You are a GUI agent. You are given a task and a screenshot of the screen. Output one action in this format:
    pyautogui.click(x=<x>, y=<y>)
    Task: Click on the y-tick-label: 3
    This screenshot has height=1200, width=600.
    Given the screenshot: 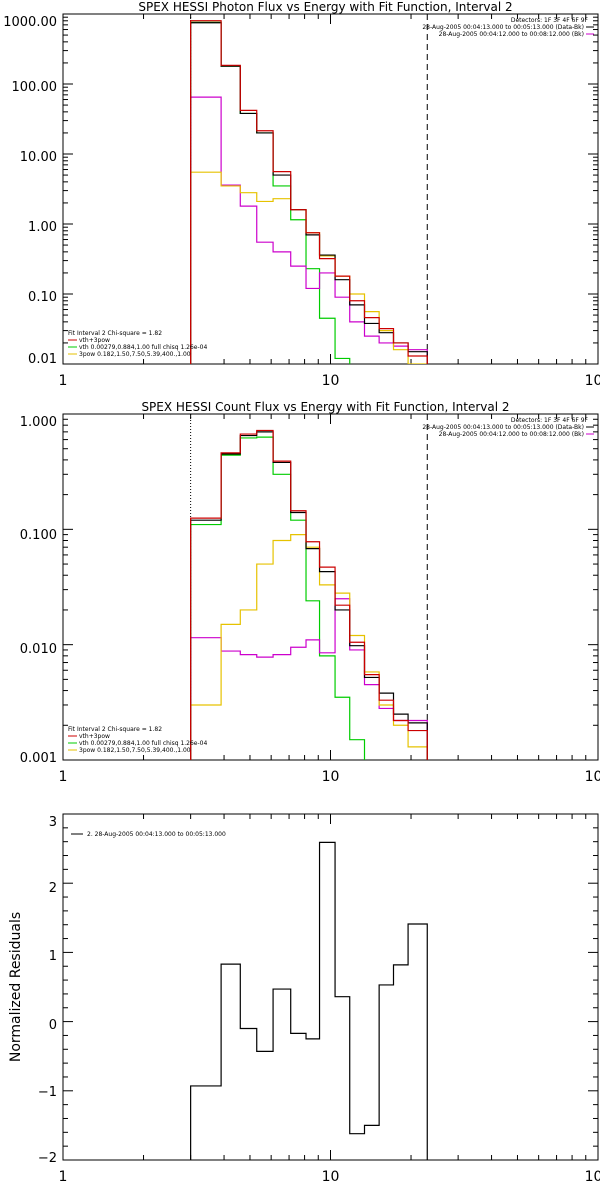 What is the action you would take?
    pyautogui.click(x=53, y=822)
    